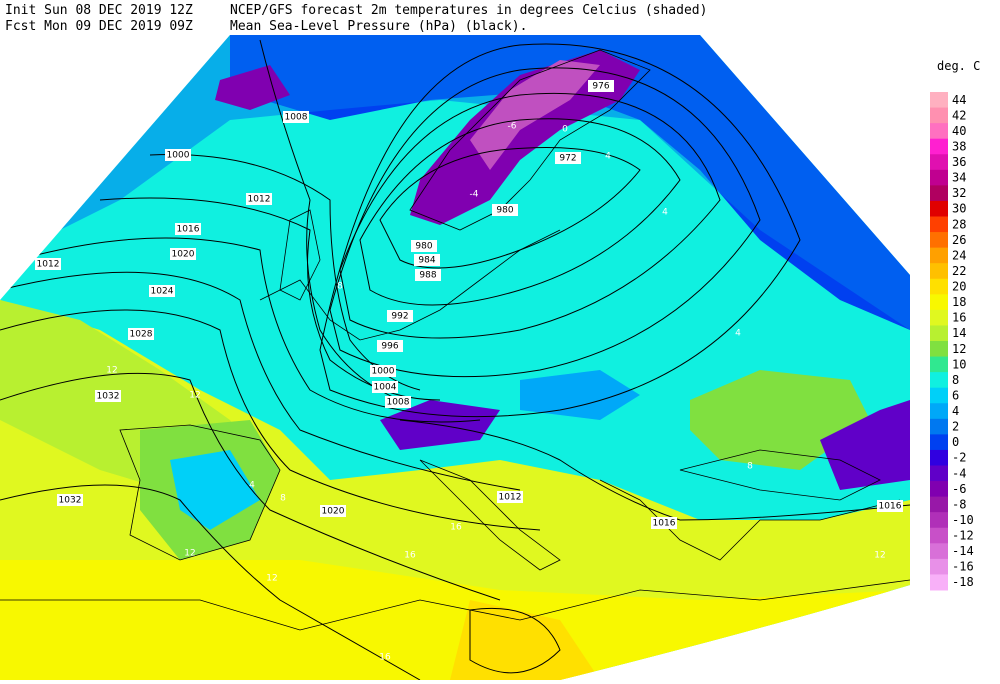  What do you see at coordinates (959, 318) in the screenshot?
I see `colorbar-label: 16` at bounding box center [959, 318].